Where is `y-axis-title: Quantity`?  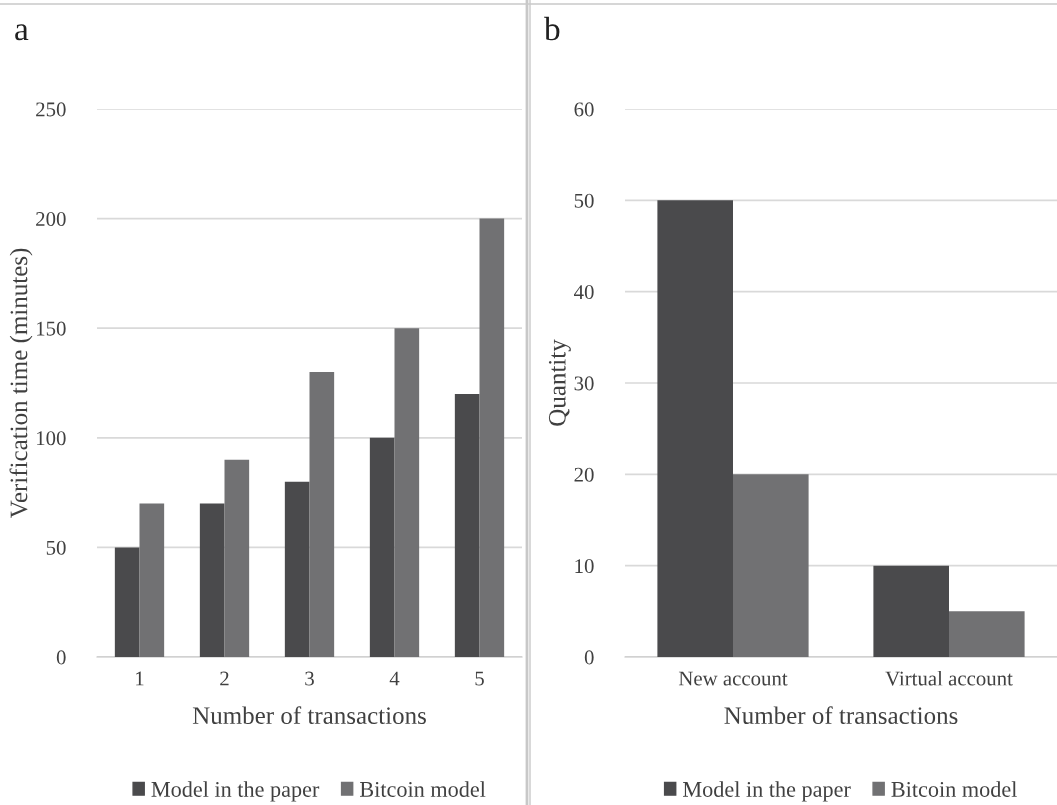 y-axis-title: Quantity is located at coordinates (559, 382).